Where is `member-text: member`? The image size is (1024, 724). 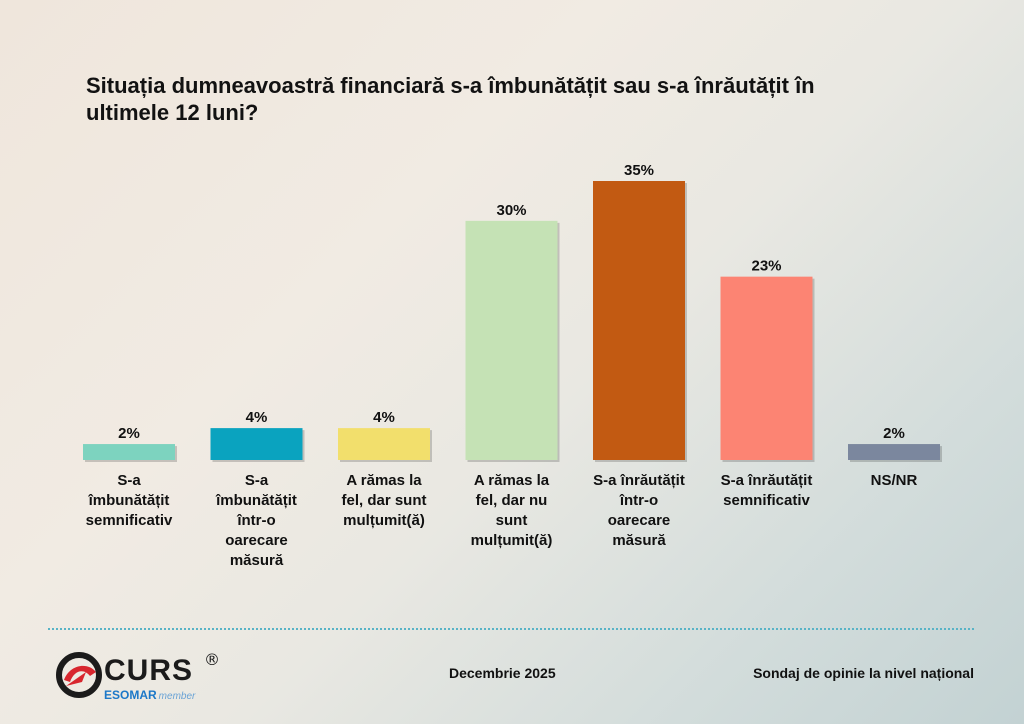
member-text: member is located at coordinates (177, 696).